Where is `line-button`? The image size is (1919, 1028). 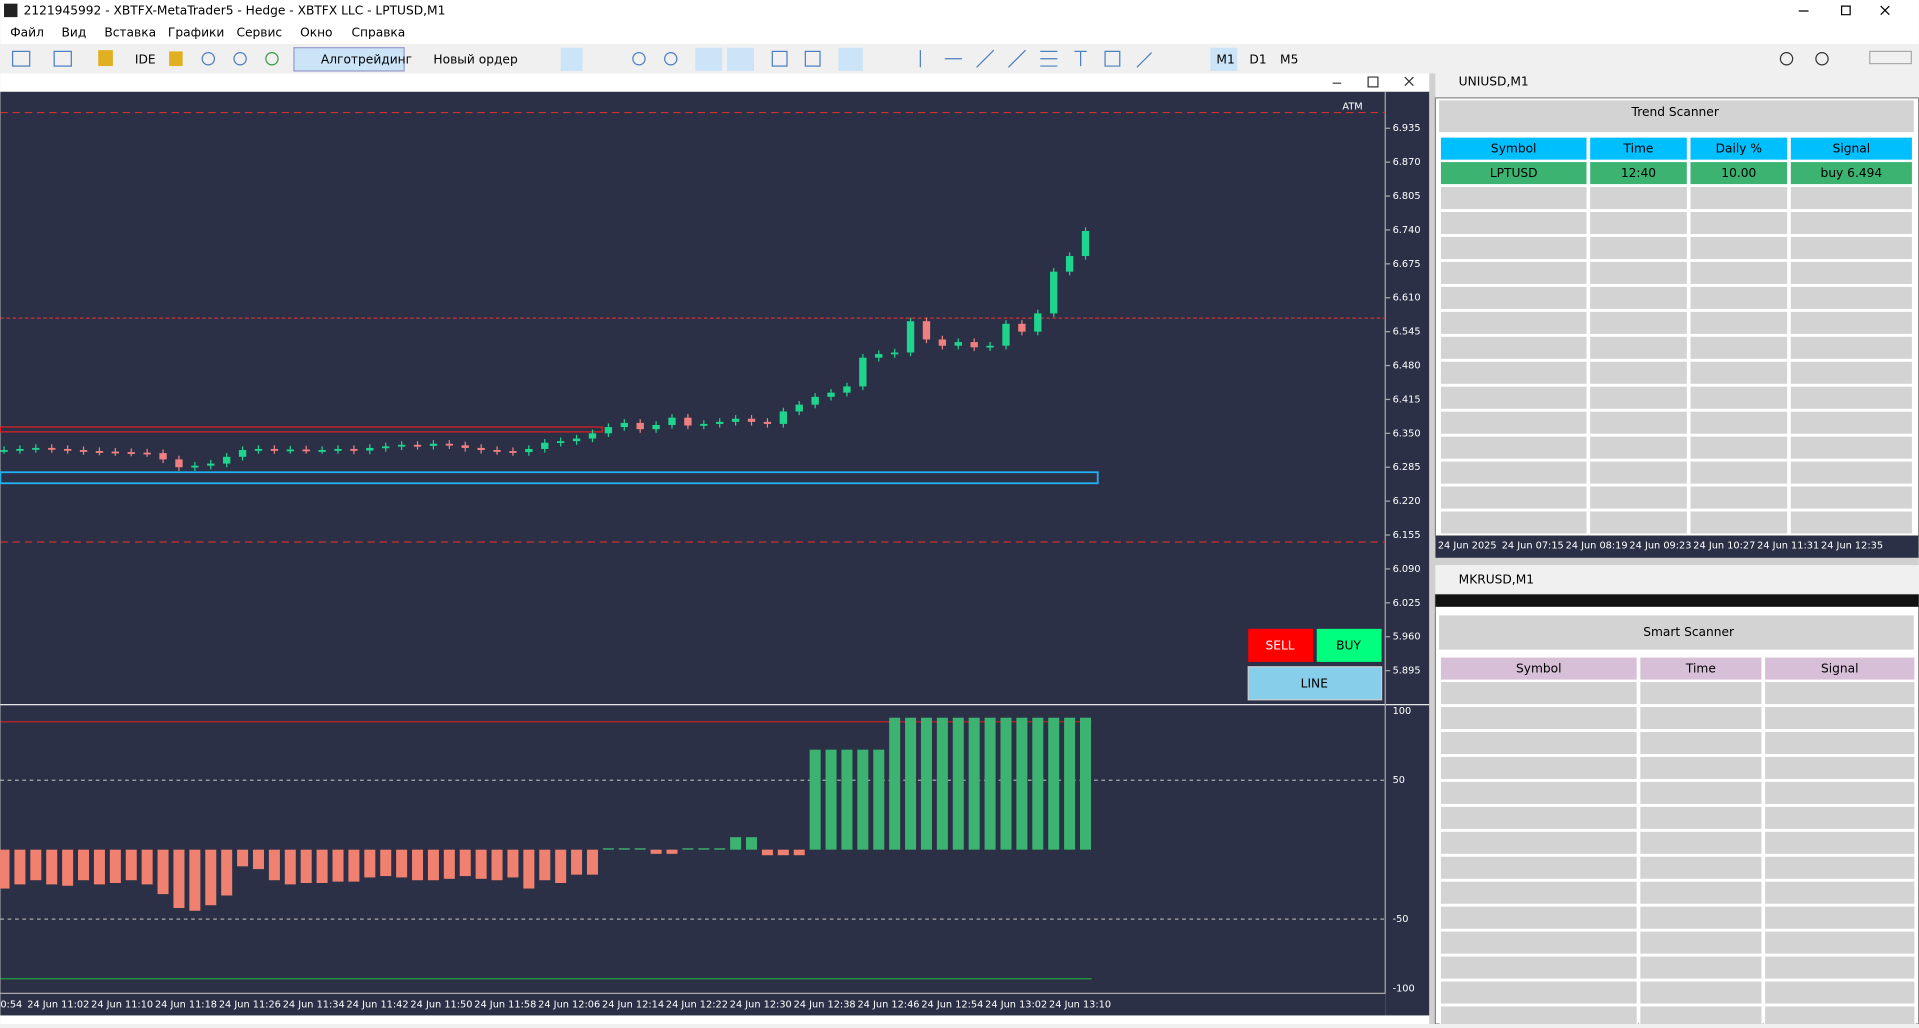
line-button is located at coordinates (1315, 683).